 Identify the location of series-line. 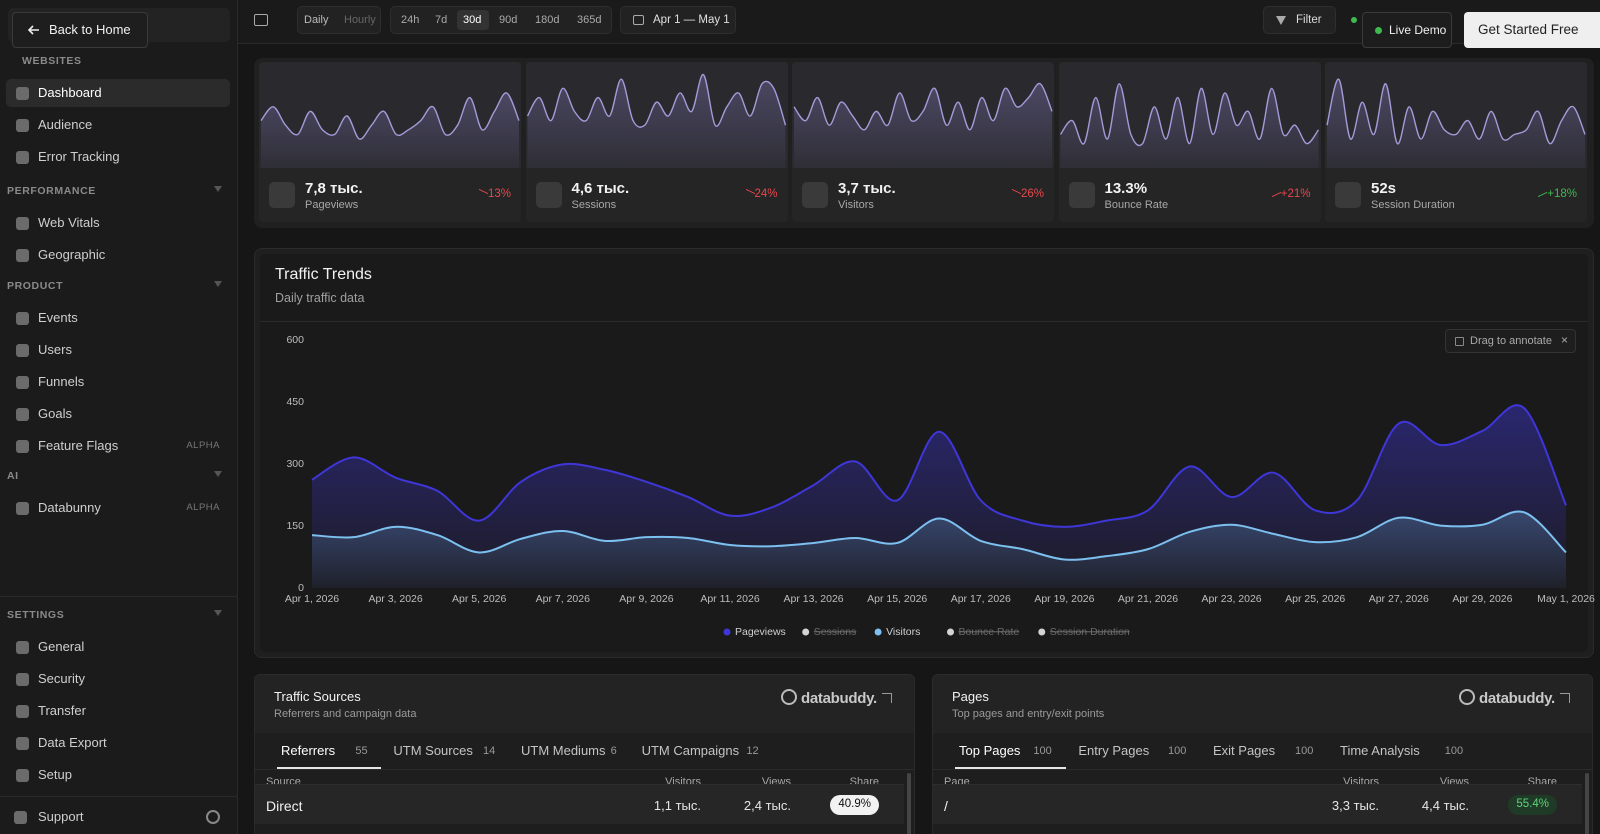
(939, 466).